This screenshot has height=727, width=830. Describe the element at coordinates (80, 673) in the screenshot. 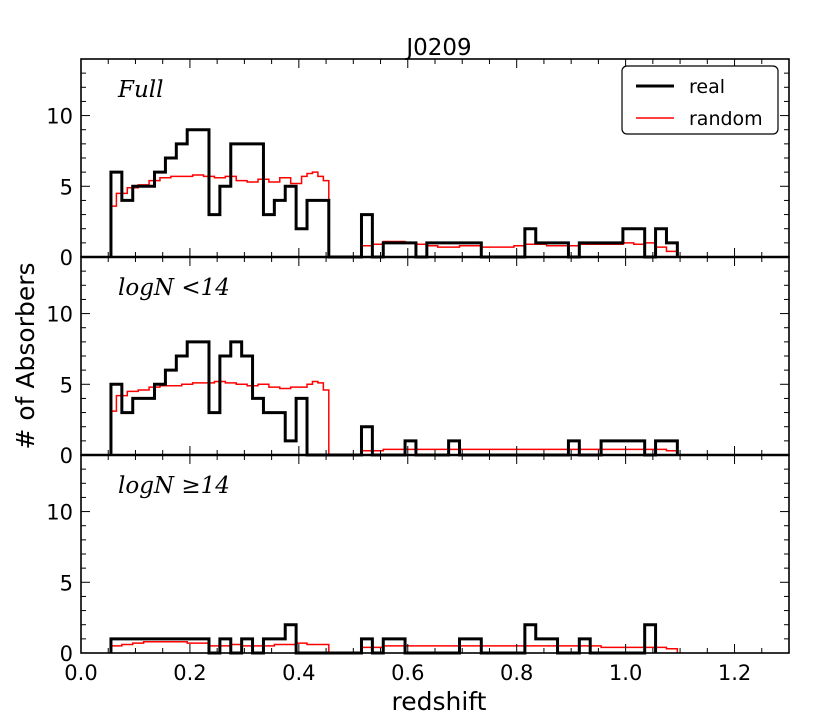

I see `x-tick-label: 0.0` at that location.